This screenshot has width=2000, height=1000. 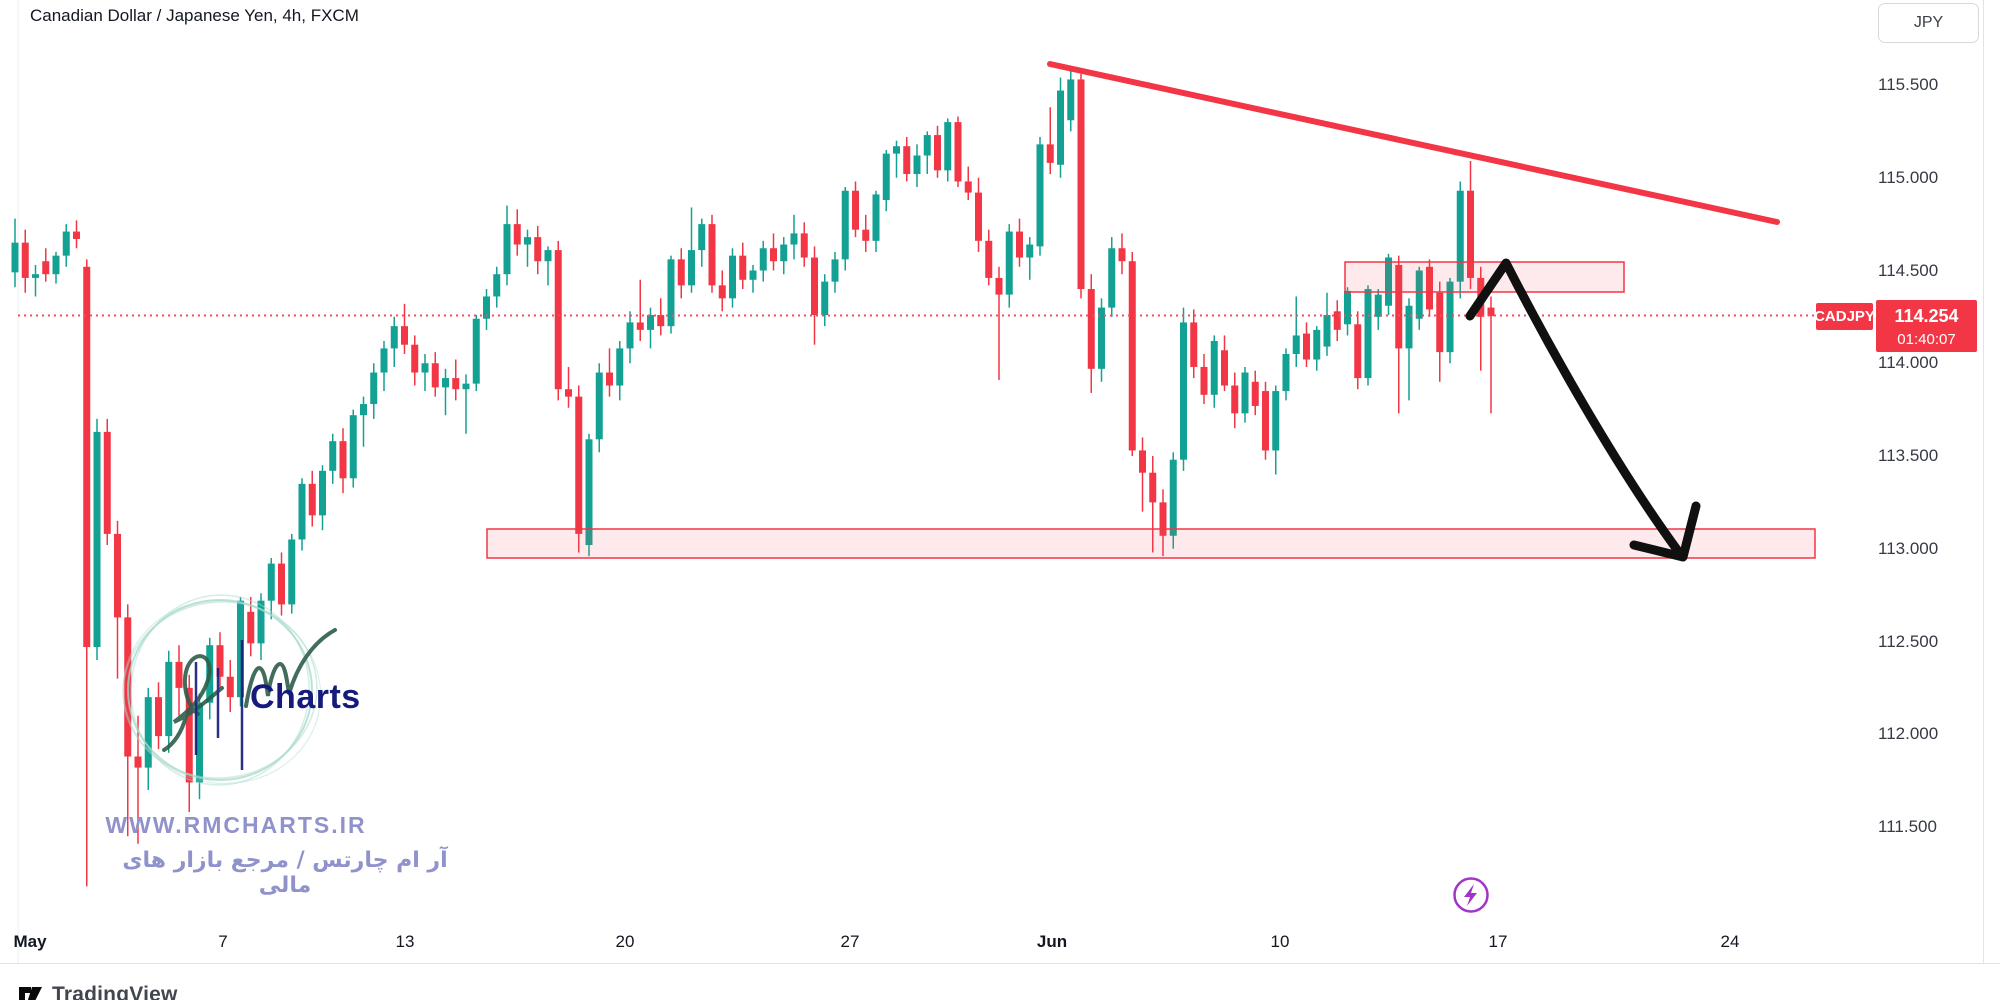 I want to click on price-axis-label: 114.500, so click(x=1908, y=270).